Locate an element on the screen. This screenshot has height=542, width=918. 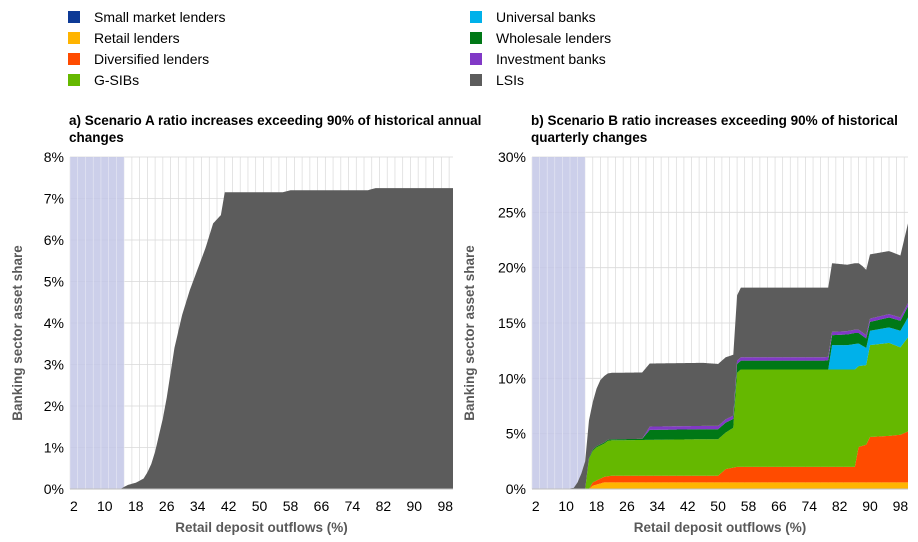
area-retail-lenders is located at coordinates (720, 485).